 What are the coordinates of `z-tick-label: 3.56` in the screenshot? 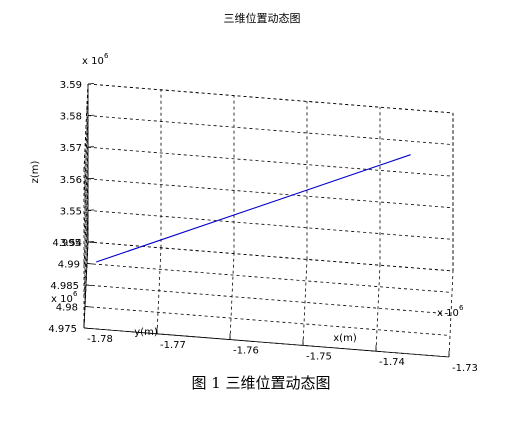 It's located at (71, 180).